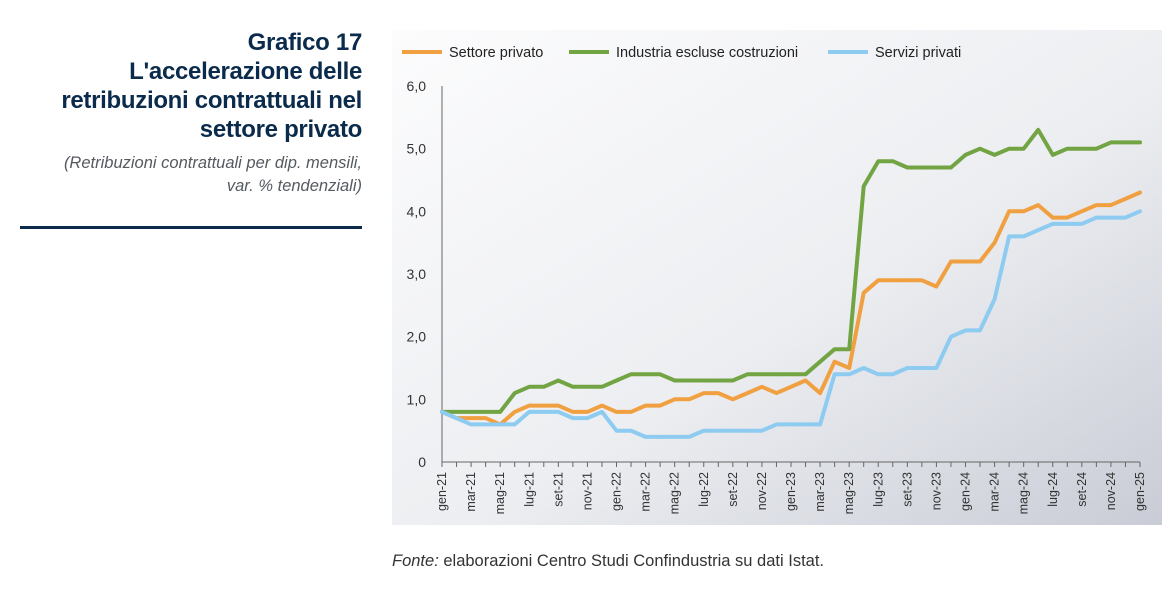 Image resolution: width=1174 pixels, height=589 pixels. I want to click on x-tick-label: mag-24, so click(1024, 493).